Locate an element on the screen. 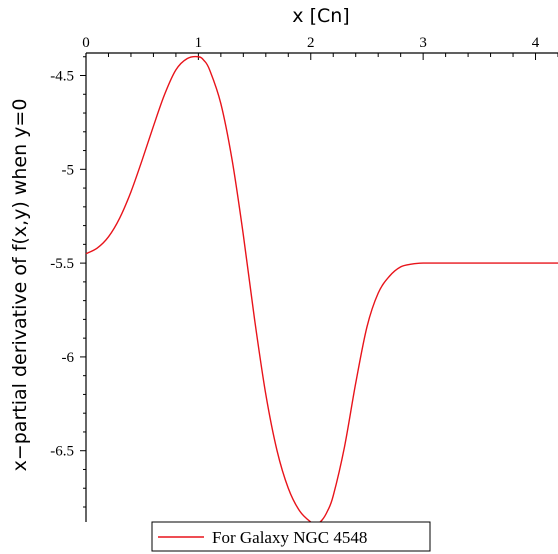 This screenshot has height=554, width=558. y-tick-label: -4.5 is located at coordinates (62, 77).